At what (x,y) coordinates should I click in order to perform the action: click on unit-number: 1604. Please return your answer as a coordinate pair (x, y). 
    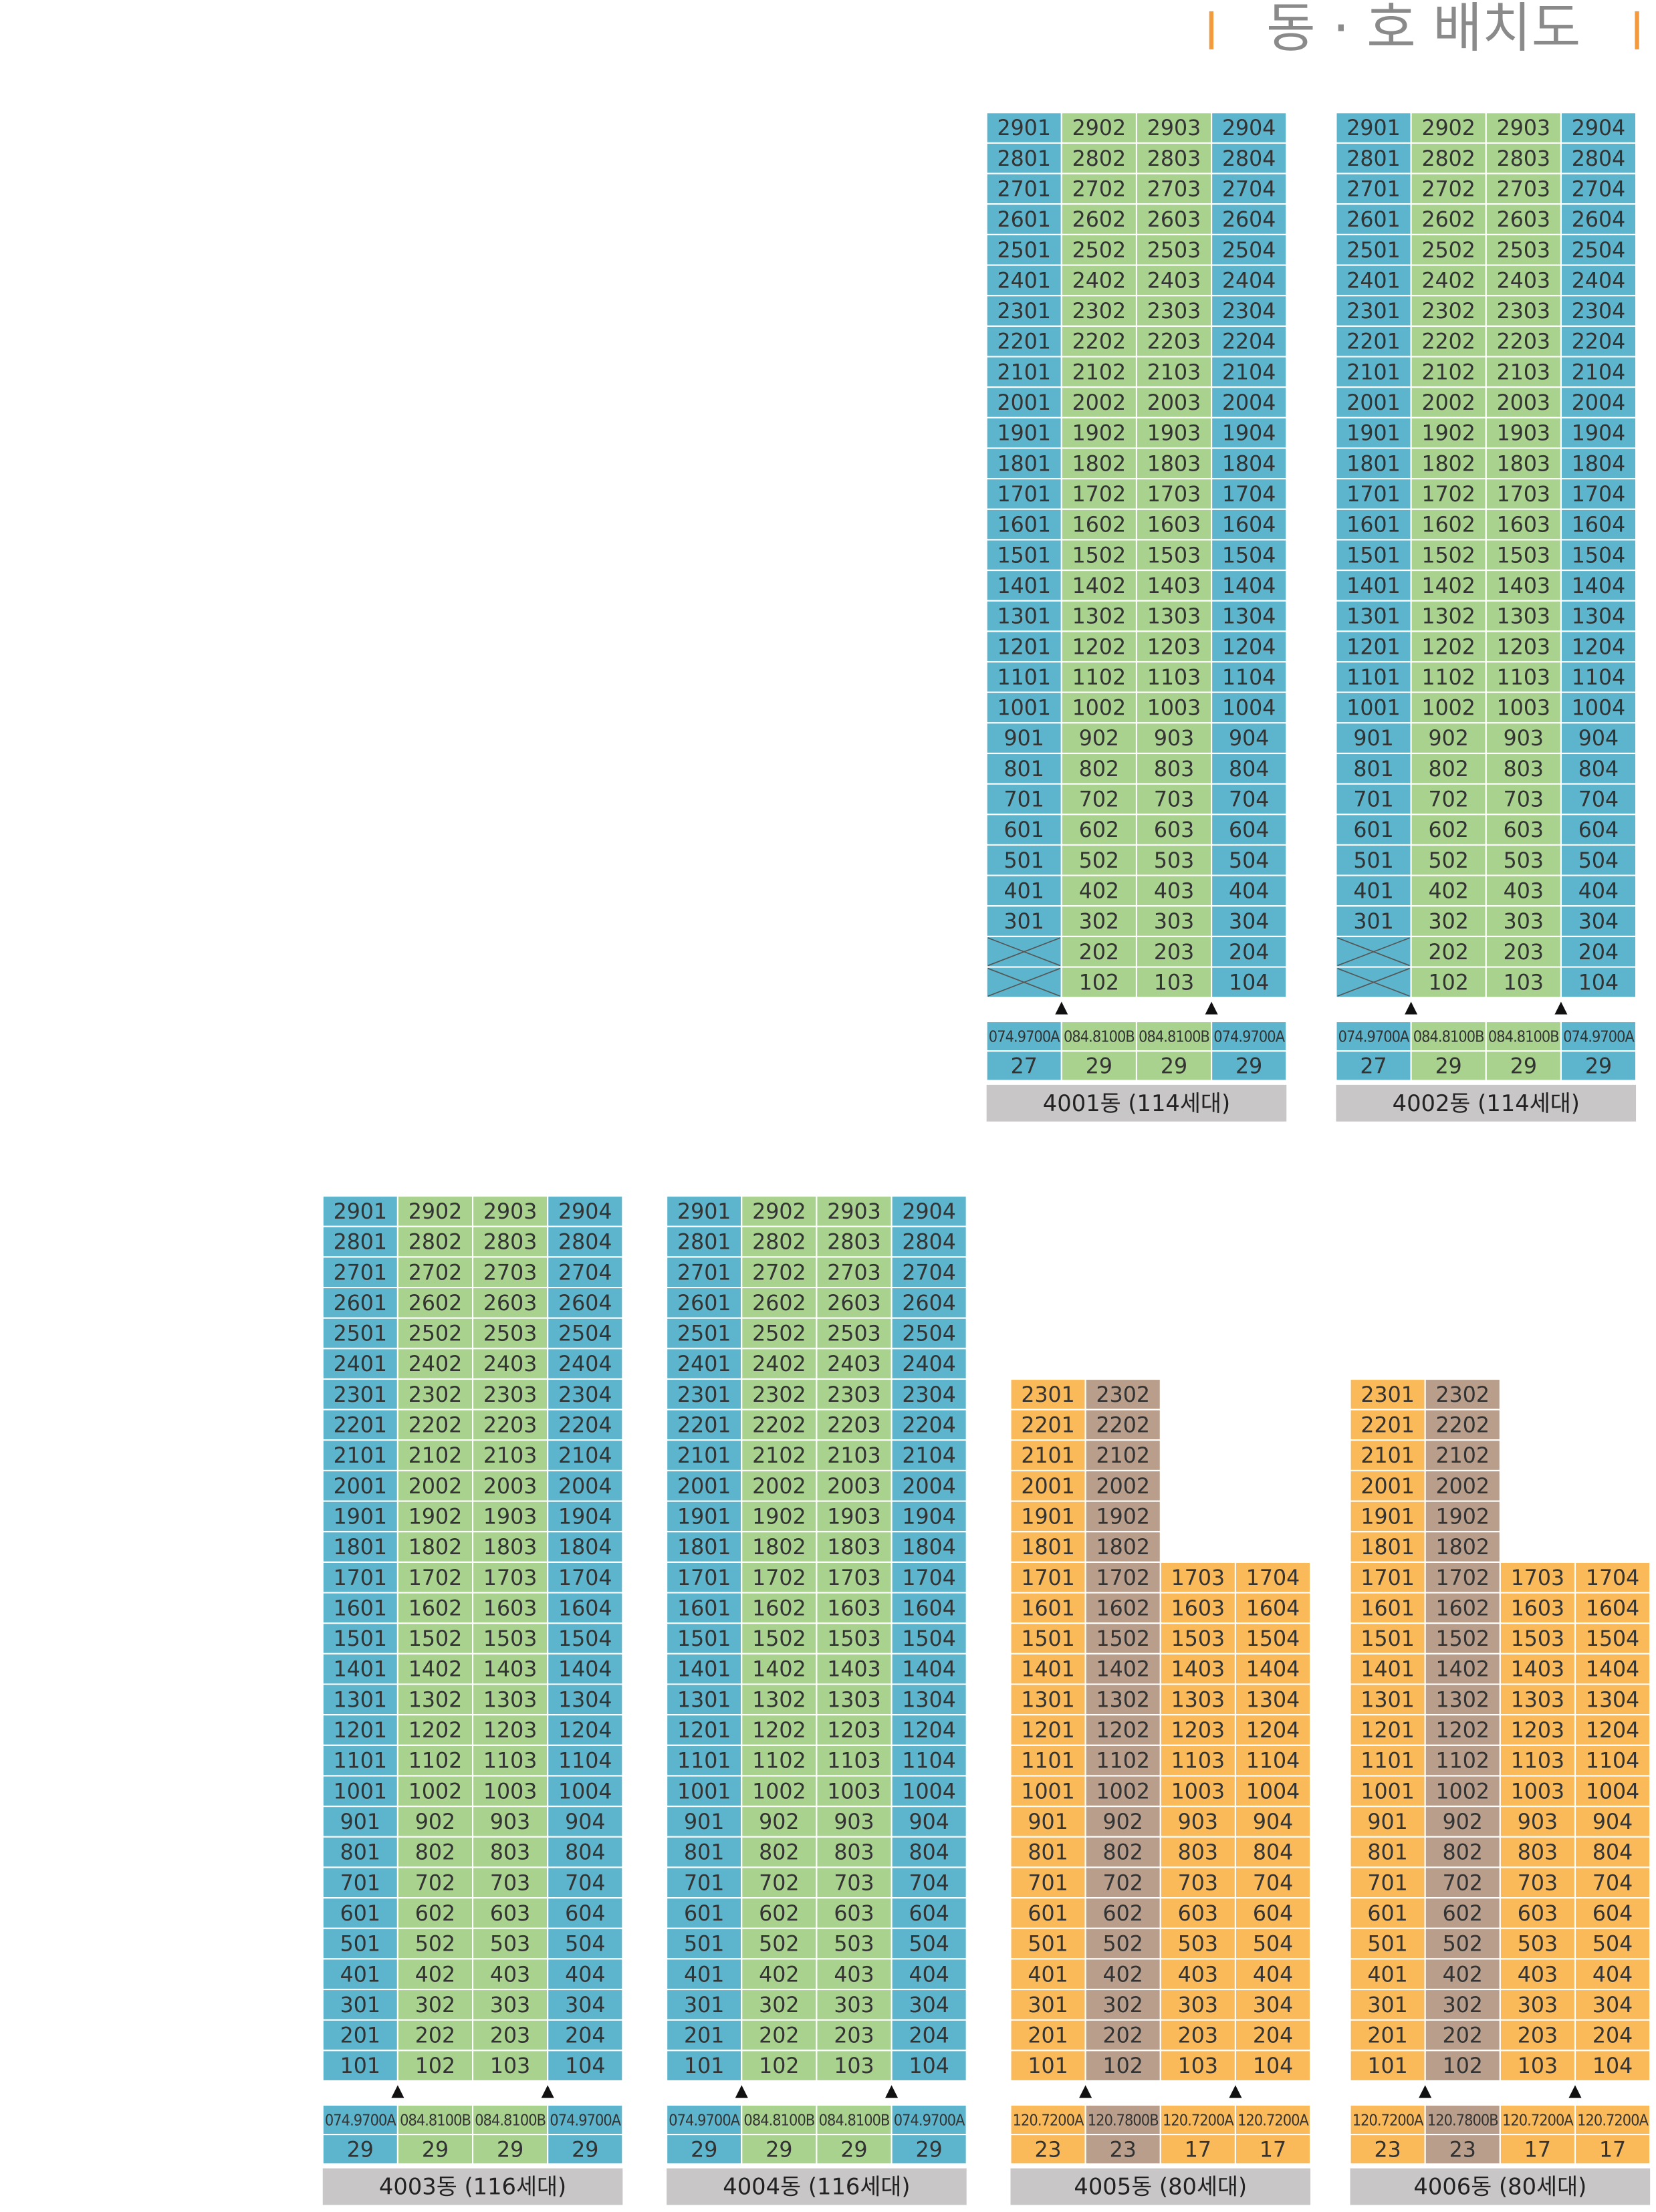
    Looking at the image, I should click on (1249, 525).